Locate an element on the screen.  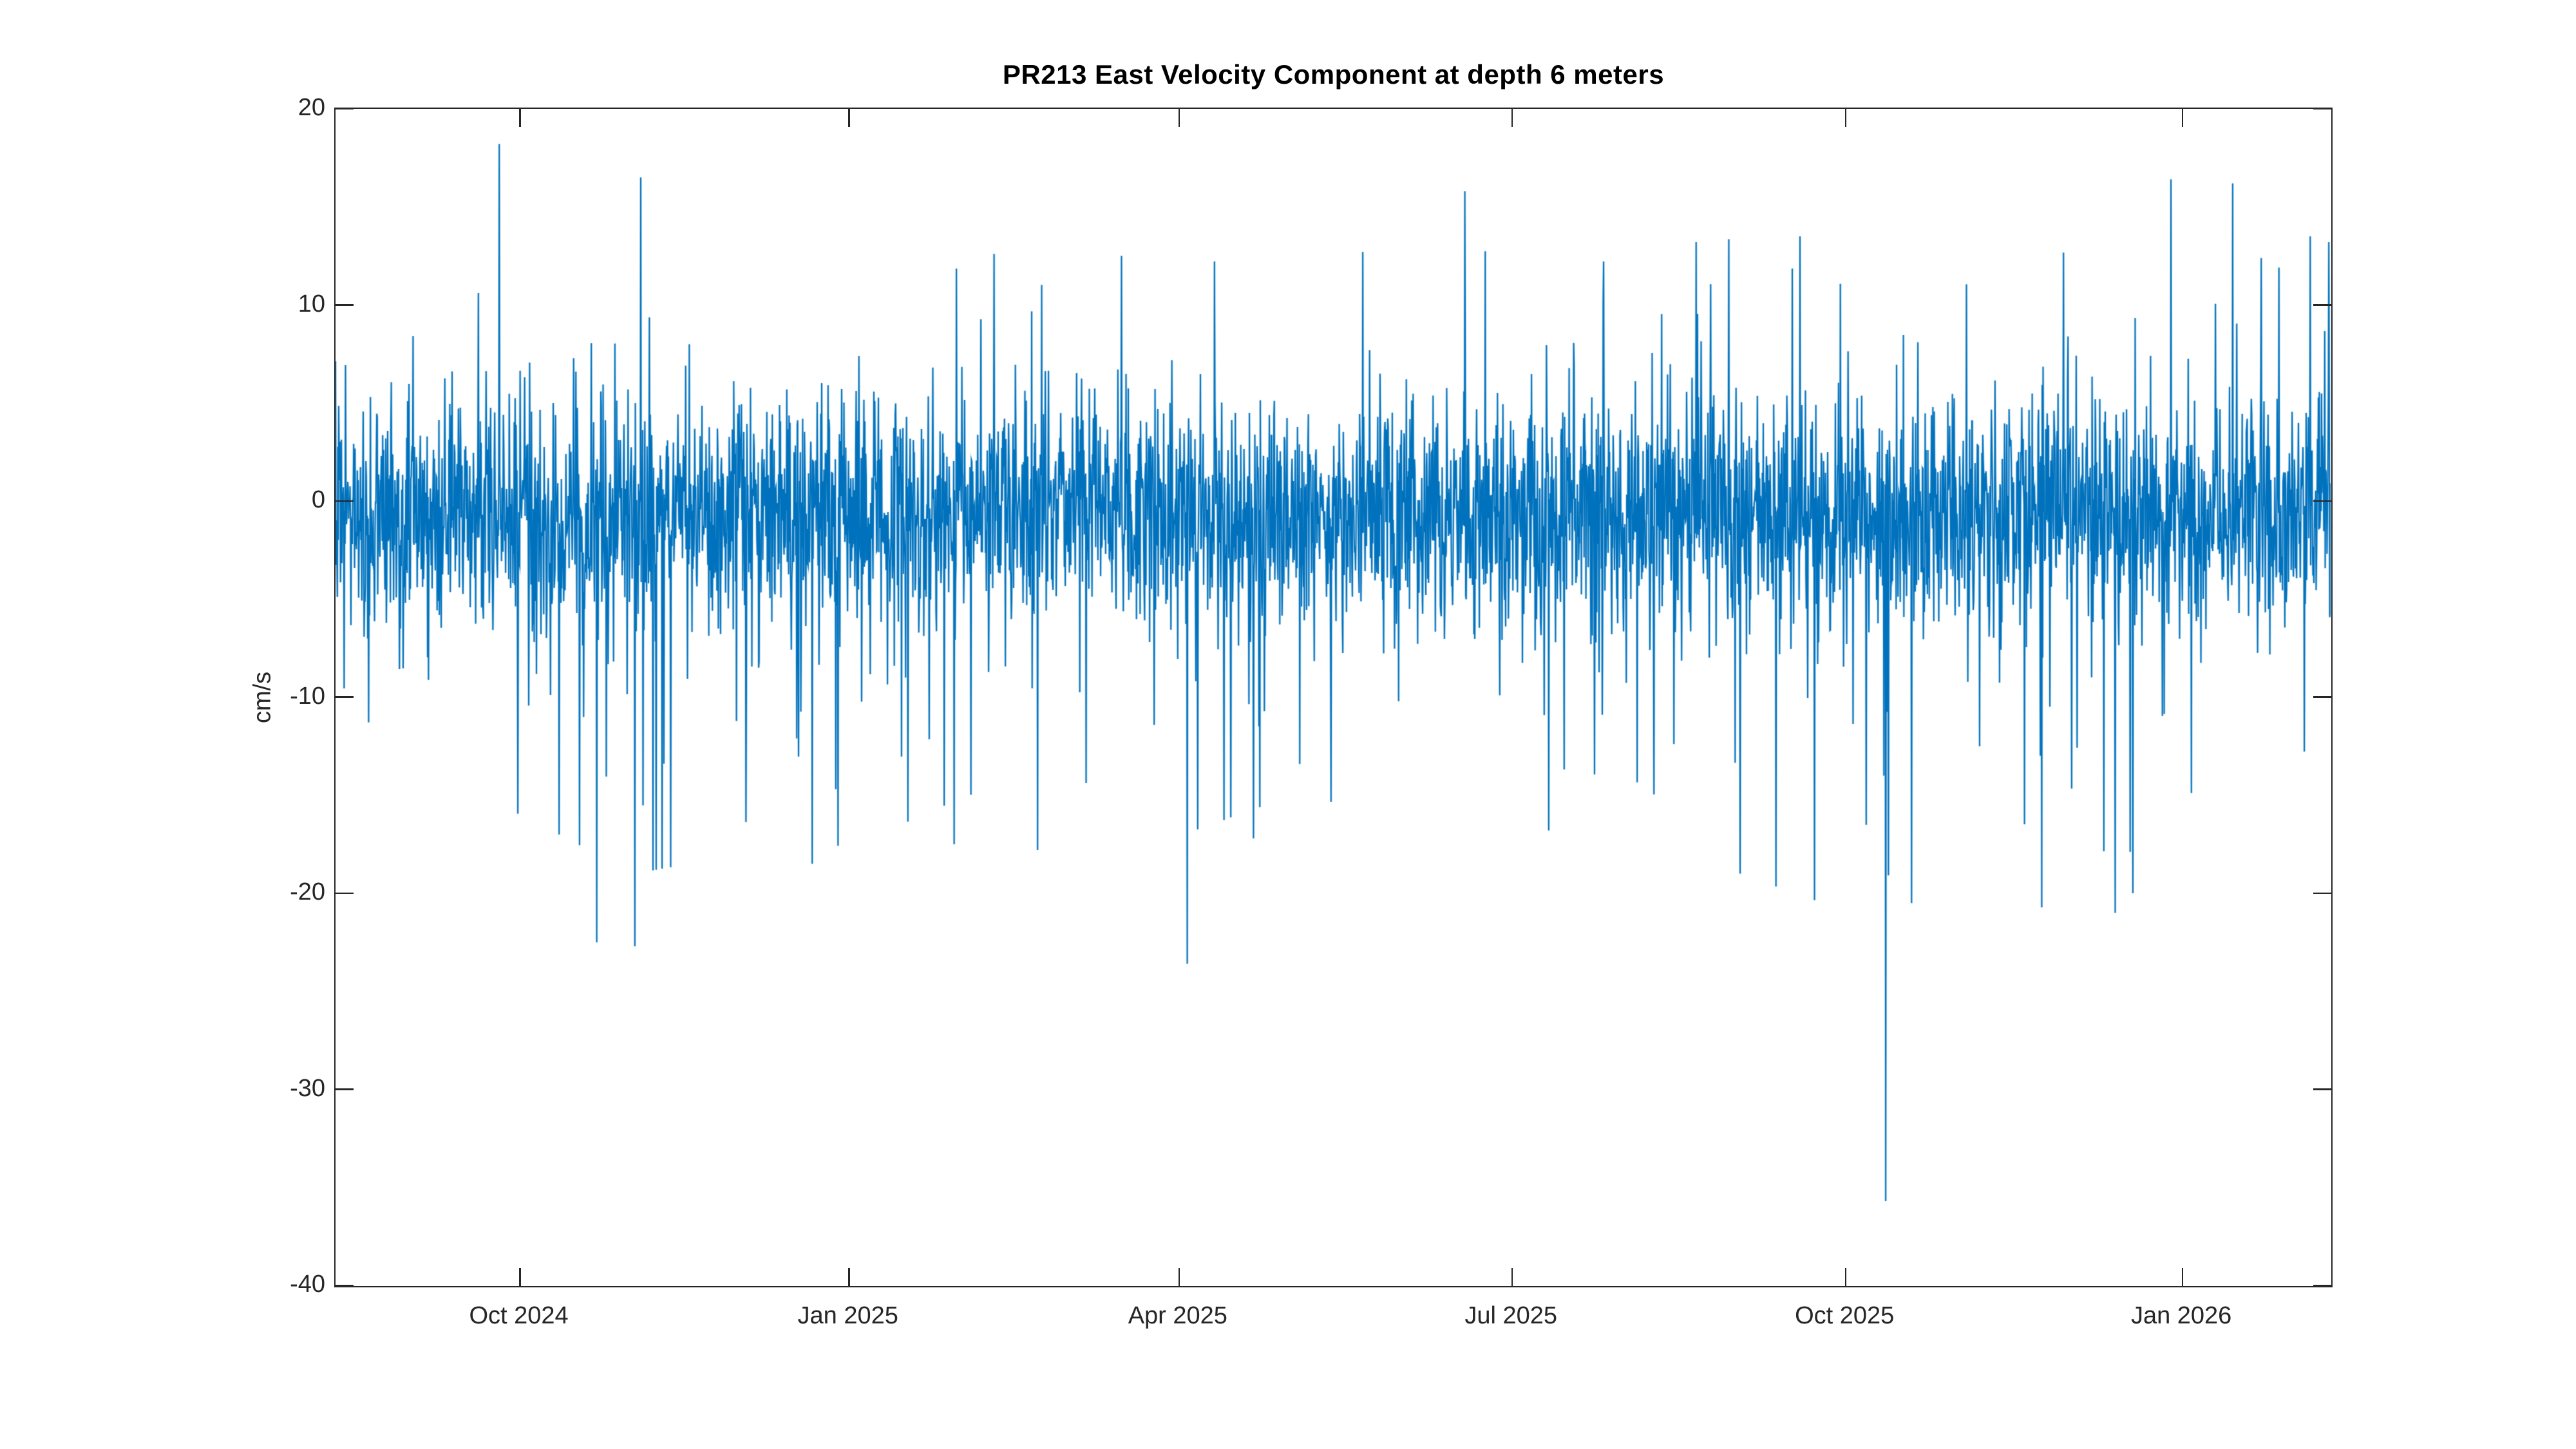
y-tick-label: 0 is located at coordinates (318, 499).